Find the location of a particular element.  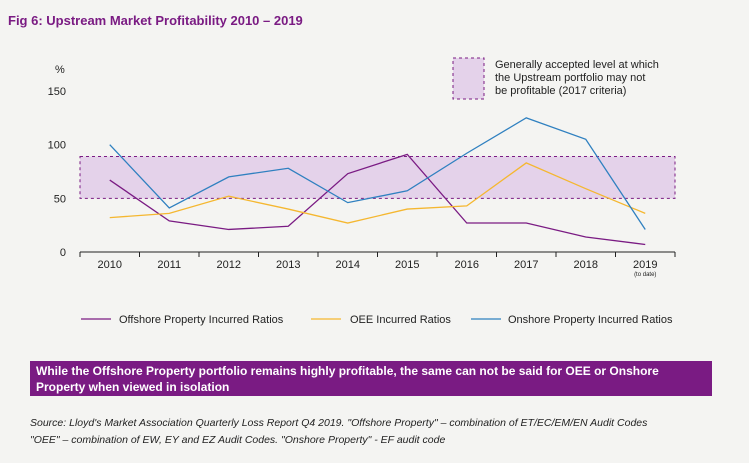

x-tick-label: 2018 is located at coordinates (586, 265).